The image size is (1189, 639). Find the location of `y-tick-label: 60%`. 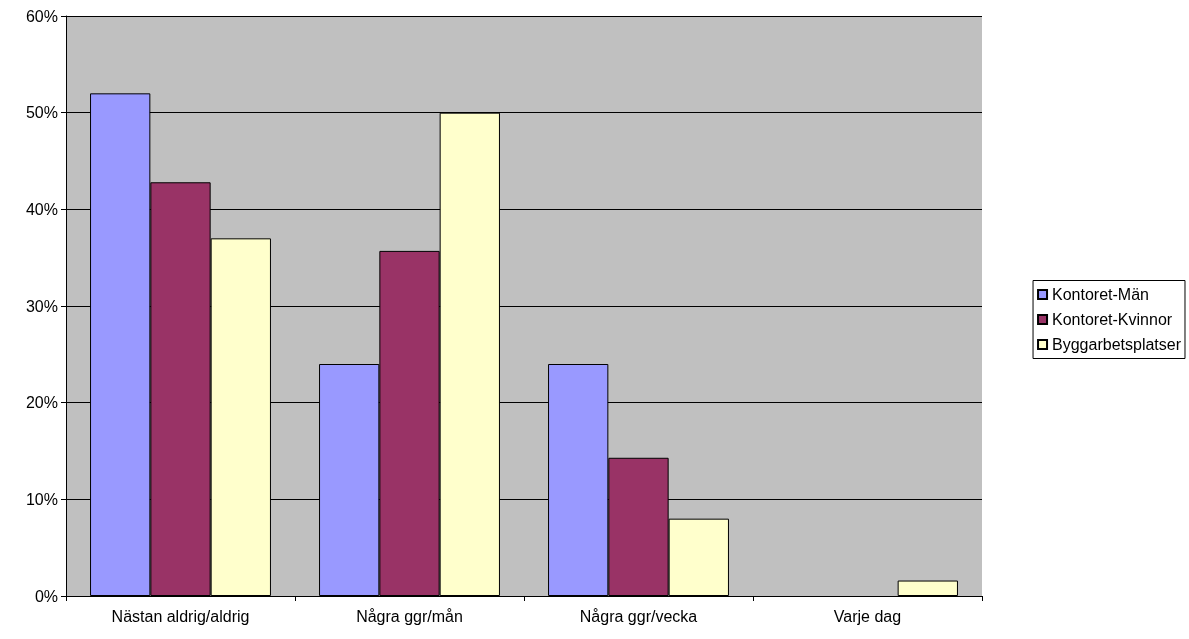

y-tick-label: 60% is located at coordinates (41, 16).